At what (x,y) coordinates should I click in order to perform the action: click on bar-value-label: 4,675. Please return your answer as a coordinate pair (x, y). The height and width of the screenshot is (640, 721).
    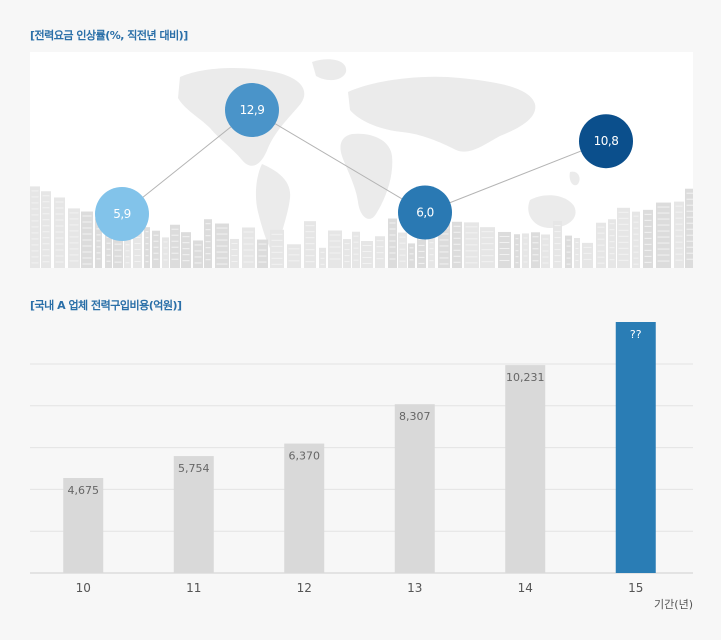
    Looking at the image, I should click on (84, 490).